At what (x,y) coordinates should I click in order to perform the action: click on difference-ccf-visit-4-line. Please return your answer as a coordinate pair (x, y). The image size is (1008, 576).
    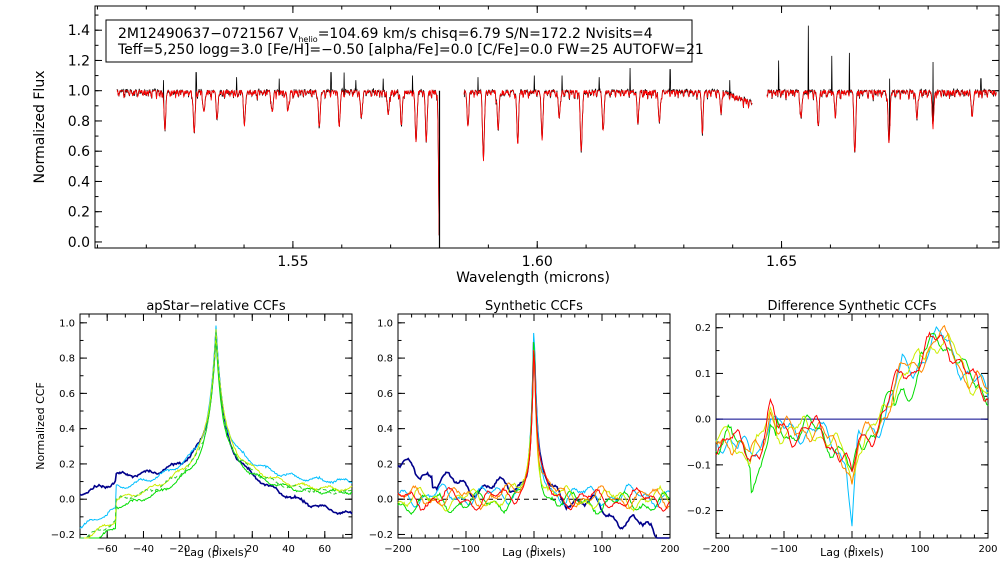
    Looking at the image, I should click on (852, 408).